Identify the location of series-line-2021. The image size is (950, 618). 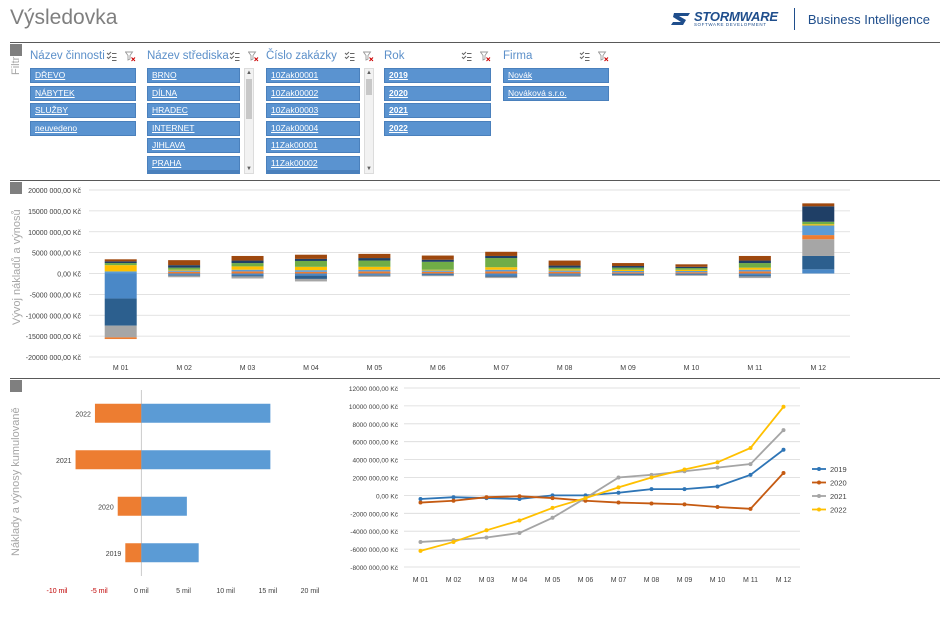
(602, 486).